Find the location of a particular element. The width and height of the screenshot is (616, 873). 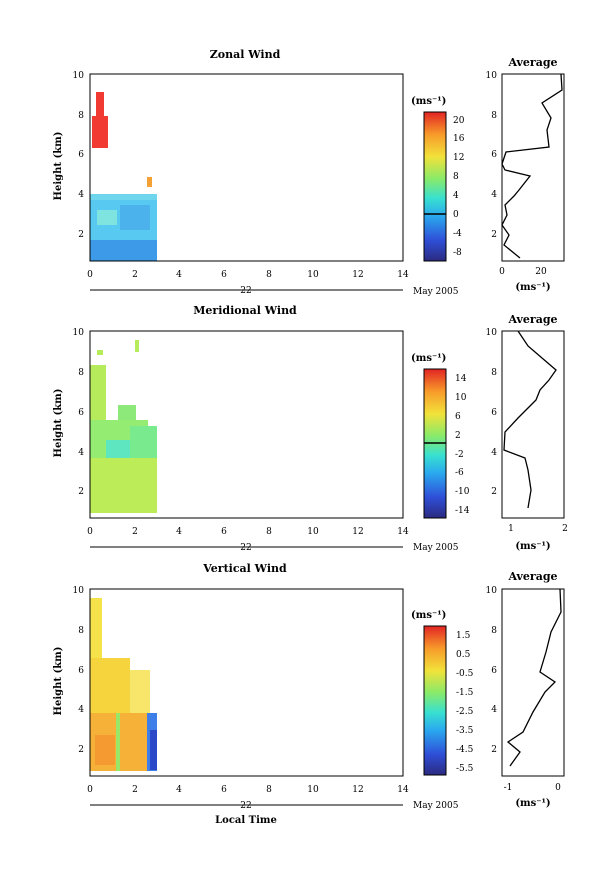

colorbar-tick: -8 is located at coordinates (457, 253).